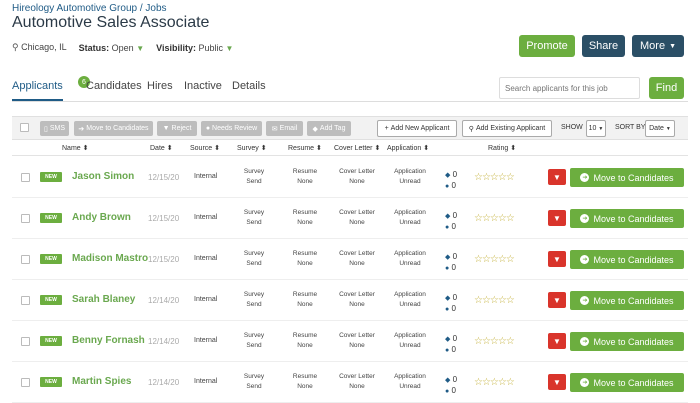  What do you see at coordinates (101, 217) in the screenshot?
I see `applicant-name-link: Andy Brown` at bounding box center [101, 217].